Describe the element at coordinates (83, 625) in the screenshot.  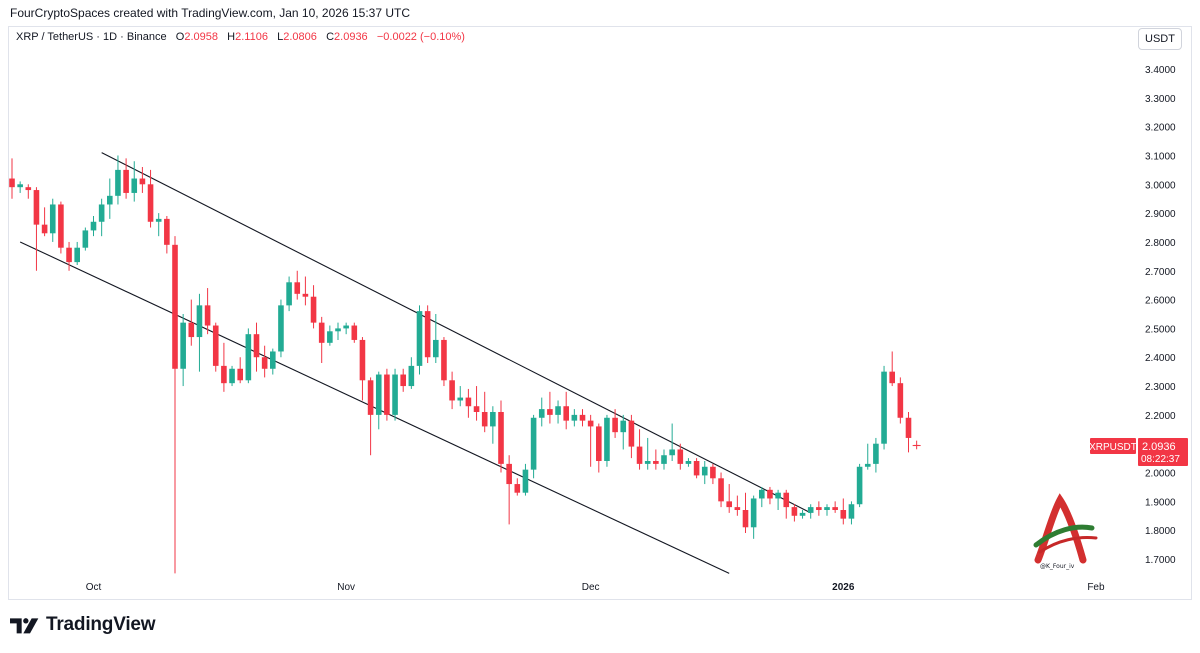
I see `tradingview-brand: TradingView` at that location.